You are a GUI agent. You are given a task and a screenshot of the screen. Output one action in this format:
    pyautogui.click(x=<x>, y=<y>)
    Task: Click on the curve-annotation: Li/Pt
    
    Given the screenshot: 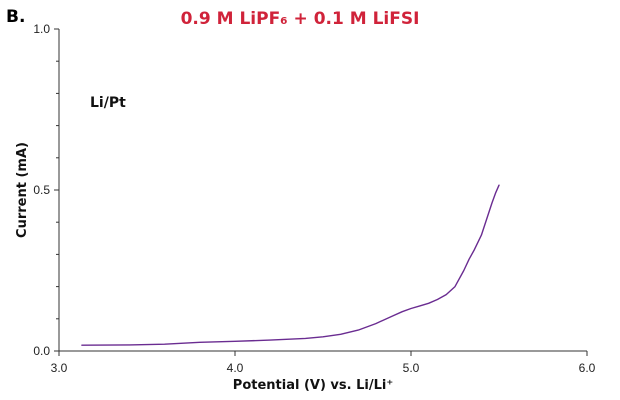 What is the action you would take?
    pyautogui.click(x=108, y=103)
    